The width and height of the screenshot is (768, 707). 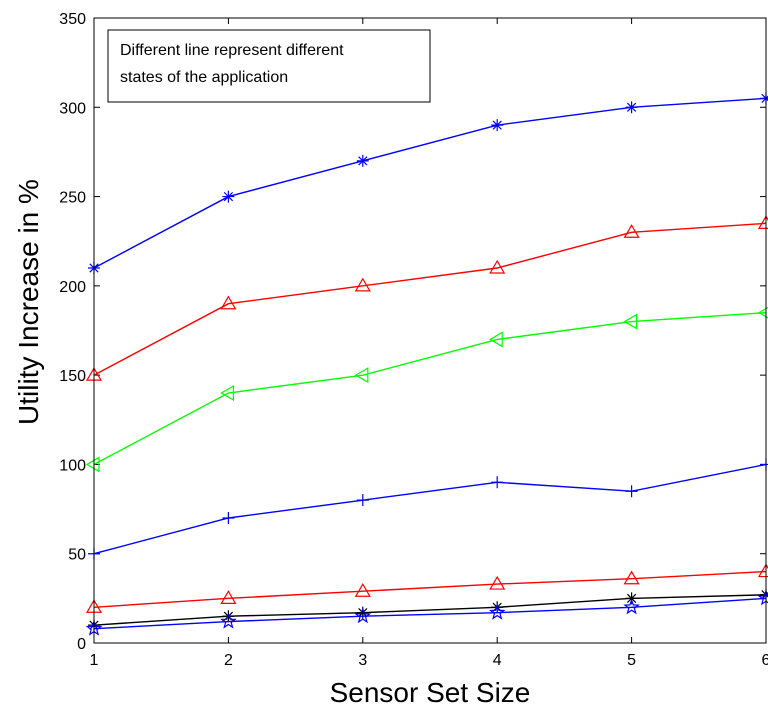 What do you see at coordinates (362, 660) in the screenshot?
I see `x-tick-label: 3` at bounding box center [362, 660].